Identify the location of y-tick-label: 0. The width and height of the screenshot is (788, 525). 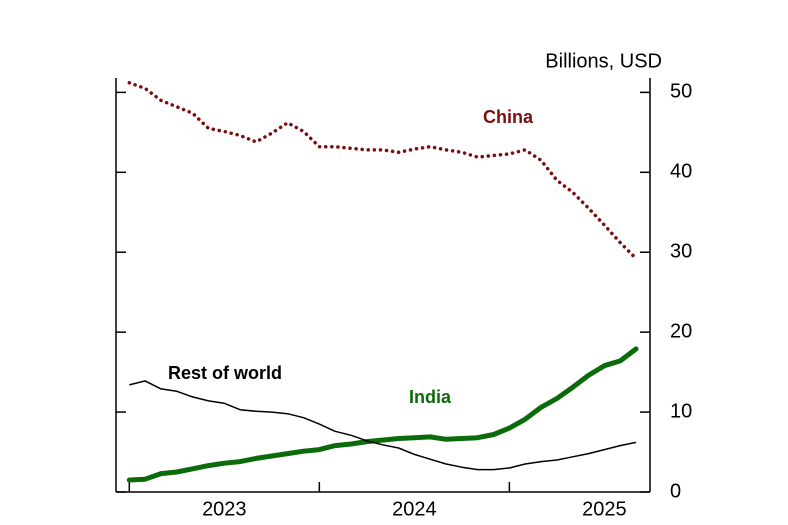
(675, 491).